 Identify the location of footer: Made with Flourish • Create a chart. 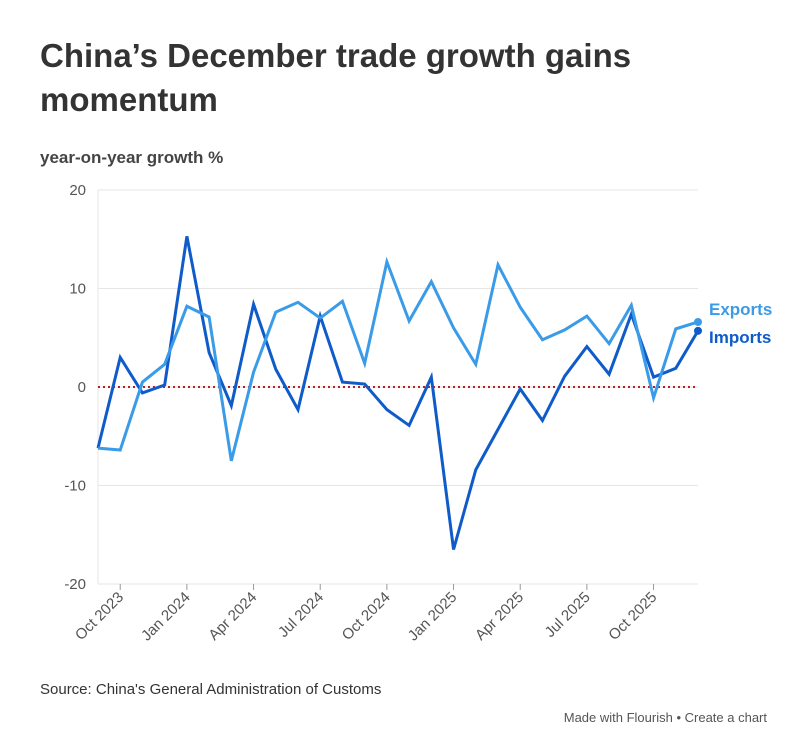
(665, 717).